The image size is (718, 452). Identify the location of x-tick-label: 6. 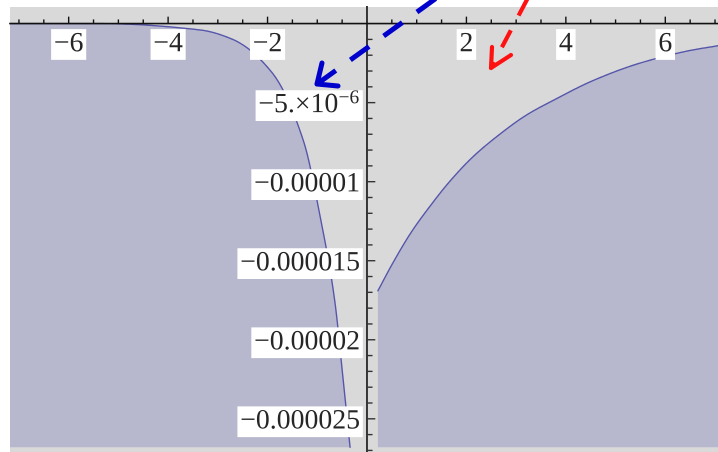
(666, 42).